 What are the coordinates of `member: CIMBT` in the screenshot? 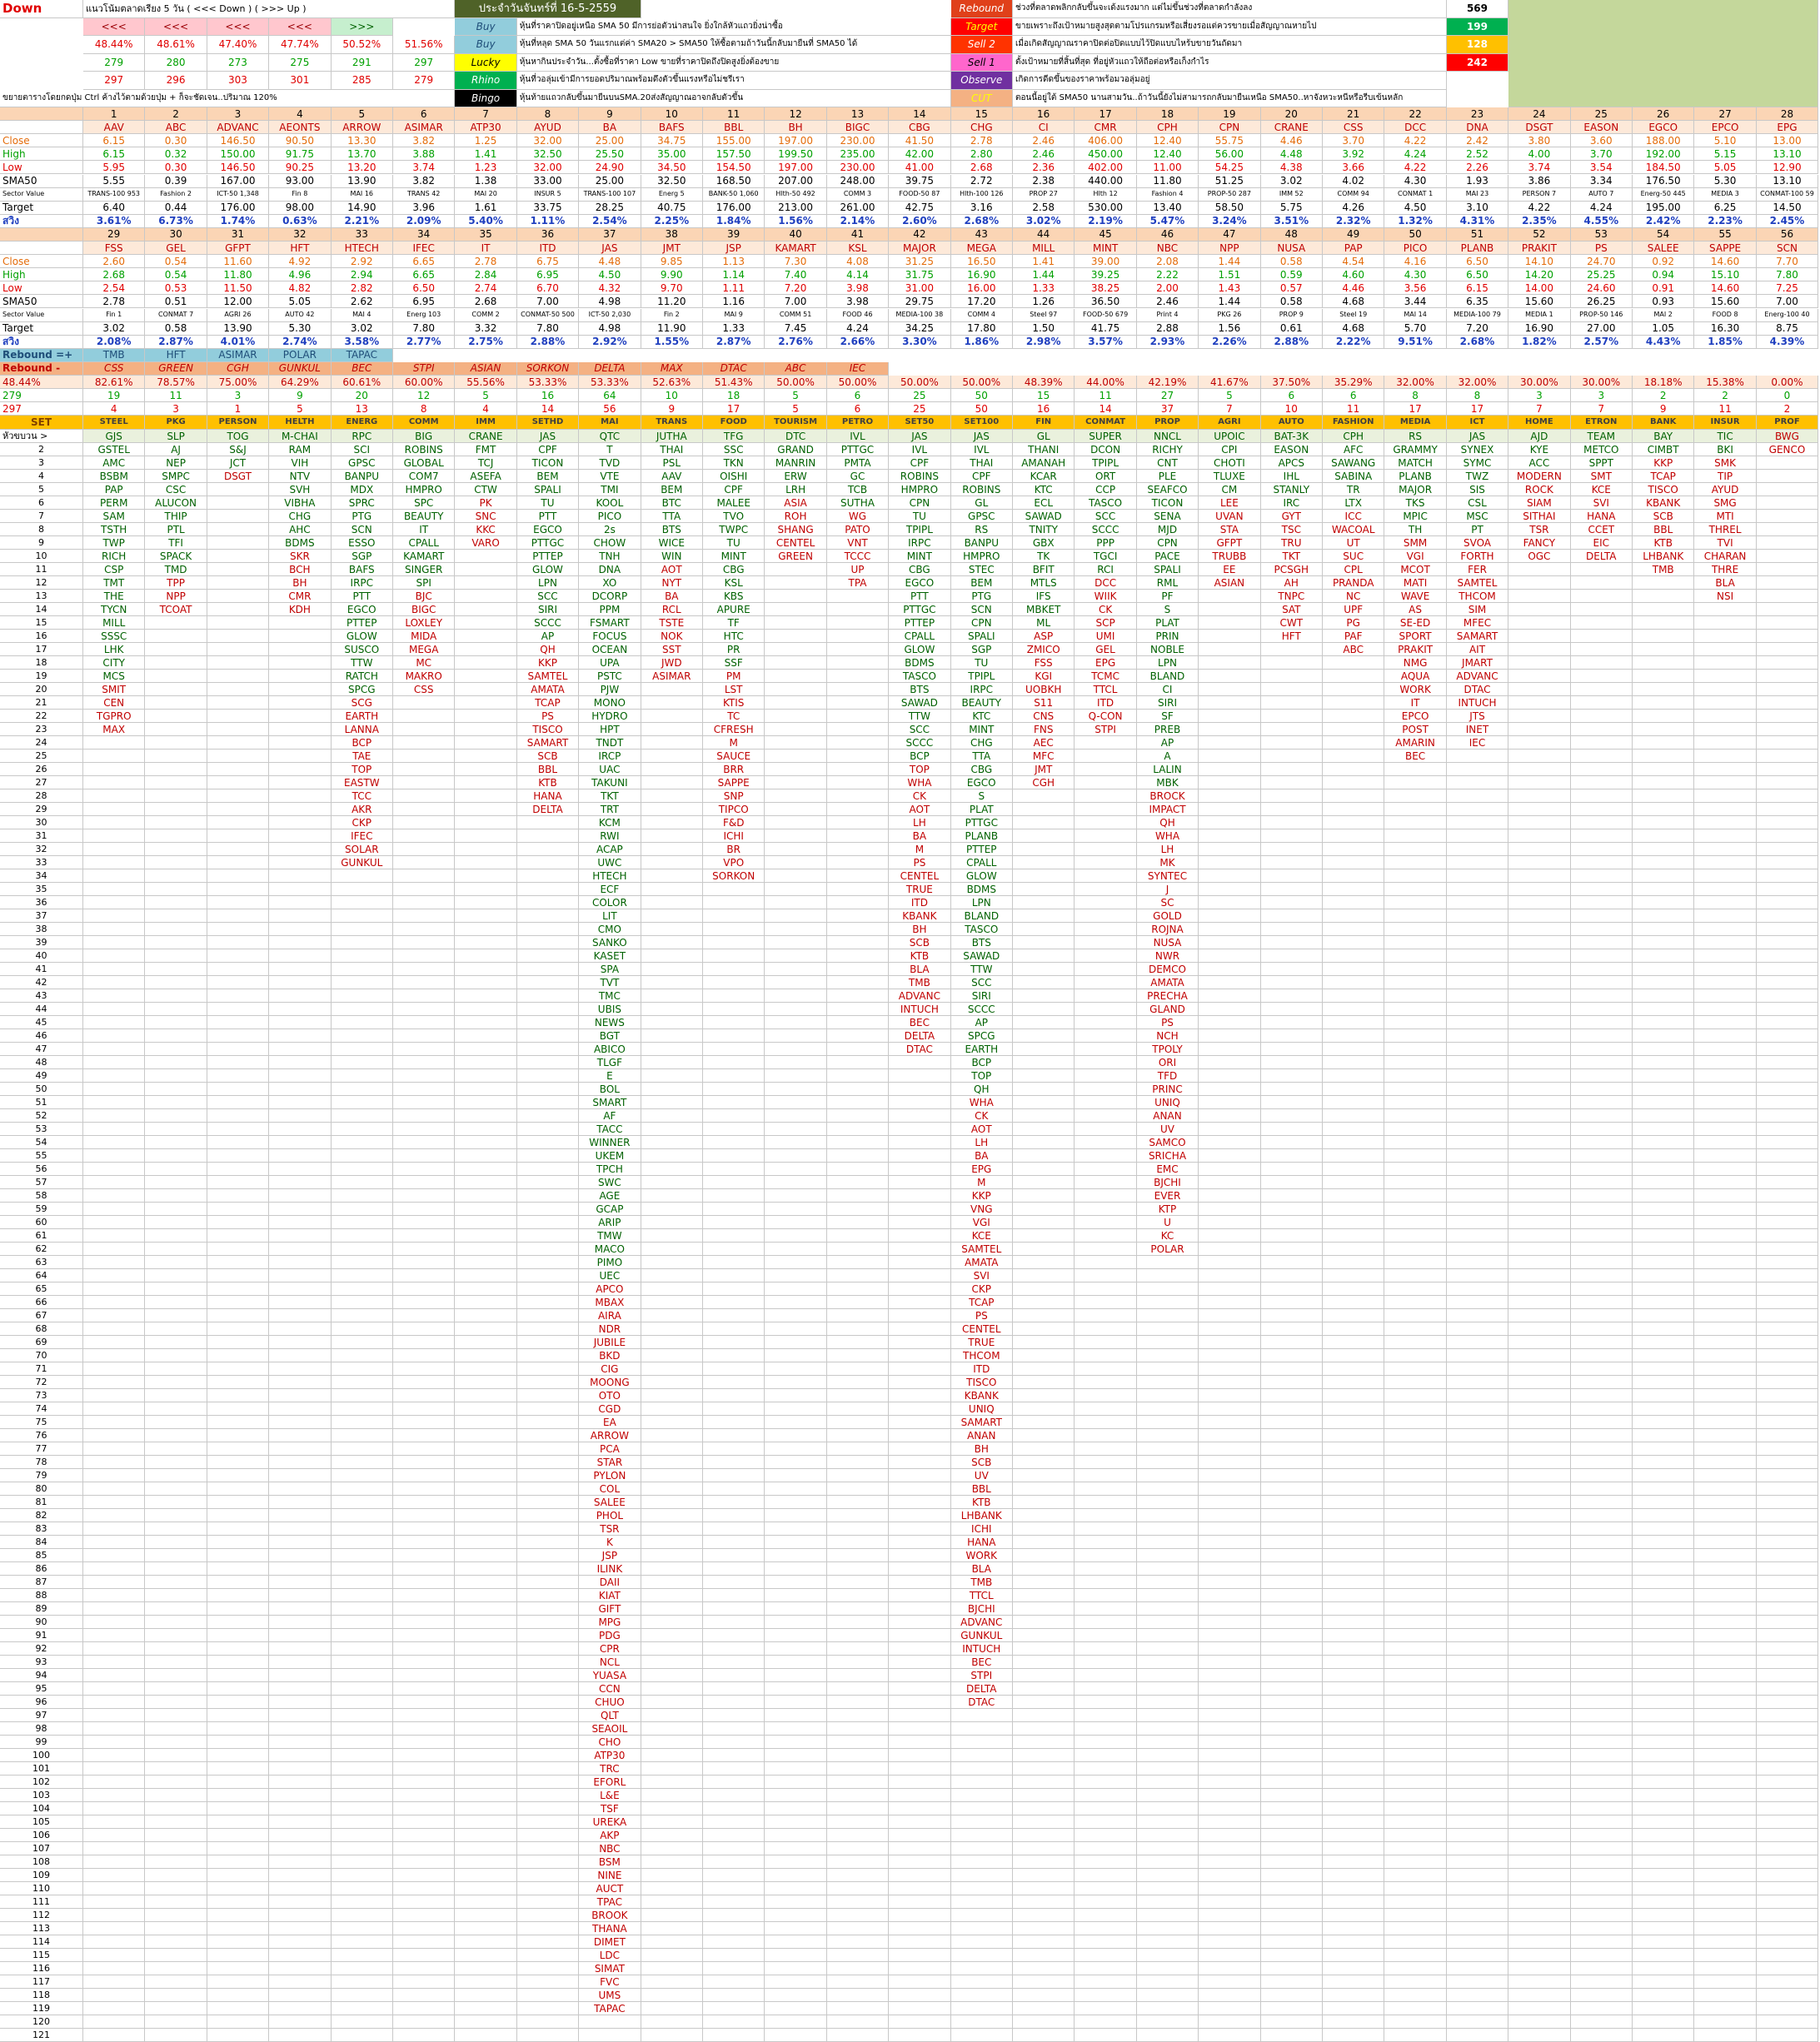 It's located at (1664, 450).